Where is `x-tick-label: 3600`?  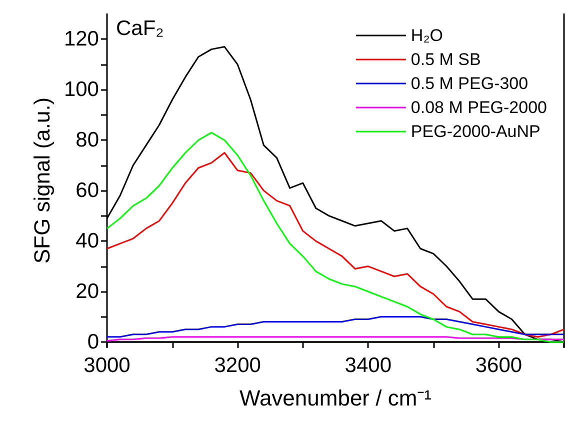 x-tick-label: 3600 is located at coordinates (498, 365).